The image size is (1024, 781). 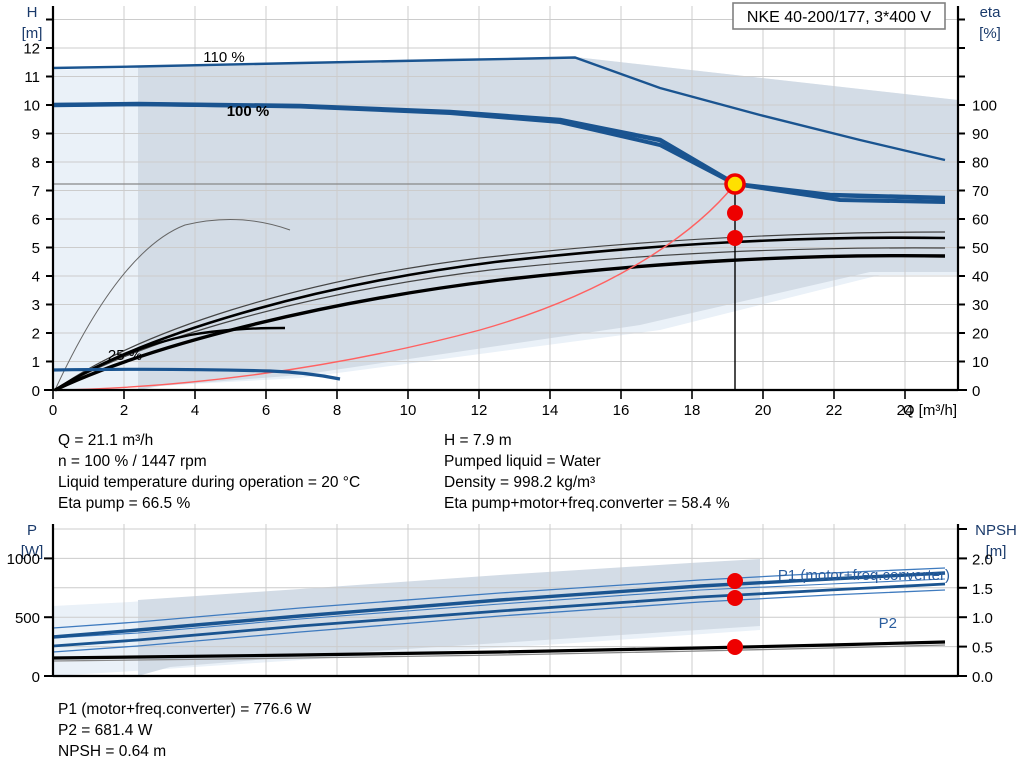 What do you see at coordinates (125, 355) in the screenshot?
I see `curve-label-25: 25 %` at bounding box center [125, 355].